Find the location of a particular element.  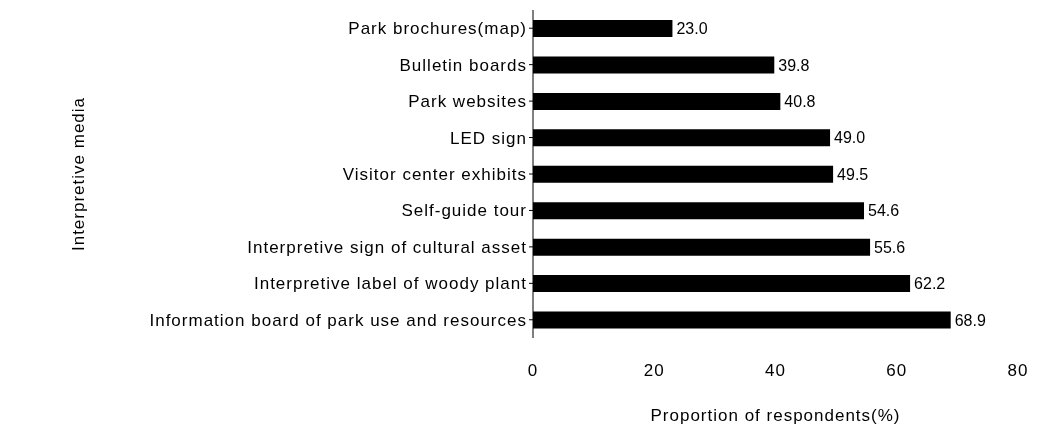

x-tick-label: 80 is located at coordinates (1018, 371).